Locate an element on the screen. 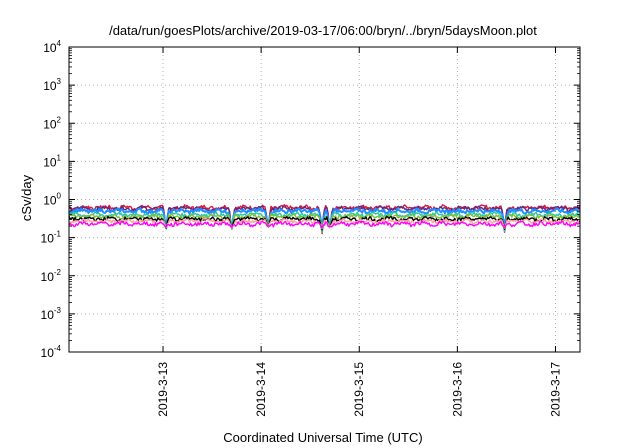 The width and height of the screenshot is (640, 448). y-tick-label: 10⁴ is located at coordinates (52, 47).